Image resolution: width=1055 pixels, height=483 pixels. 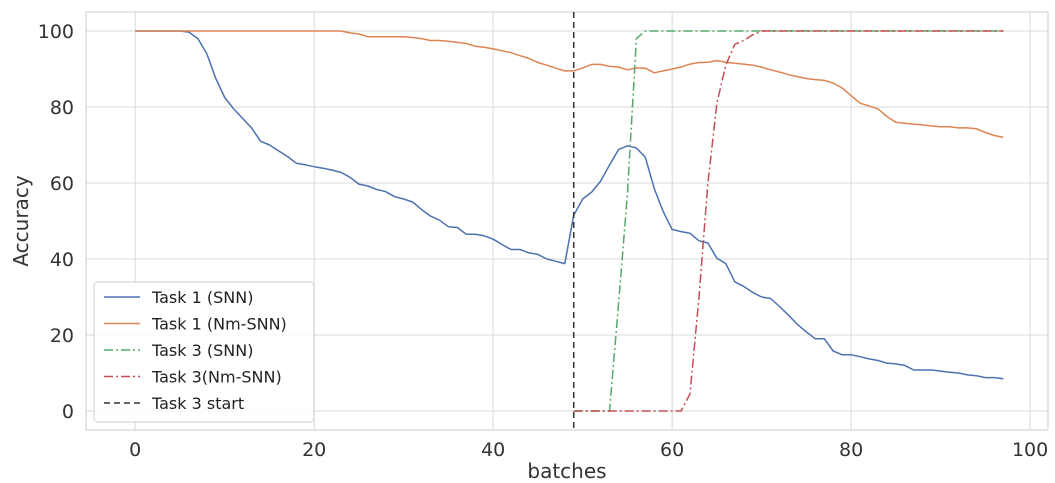 What do you see at coordinates (1030, 450) in the screenshot?
I see `x-tick-label: 100` at bounding box center [1030, 450].